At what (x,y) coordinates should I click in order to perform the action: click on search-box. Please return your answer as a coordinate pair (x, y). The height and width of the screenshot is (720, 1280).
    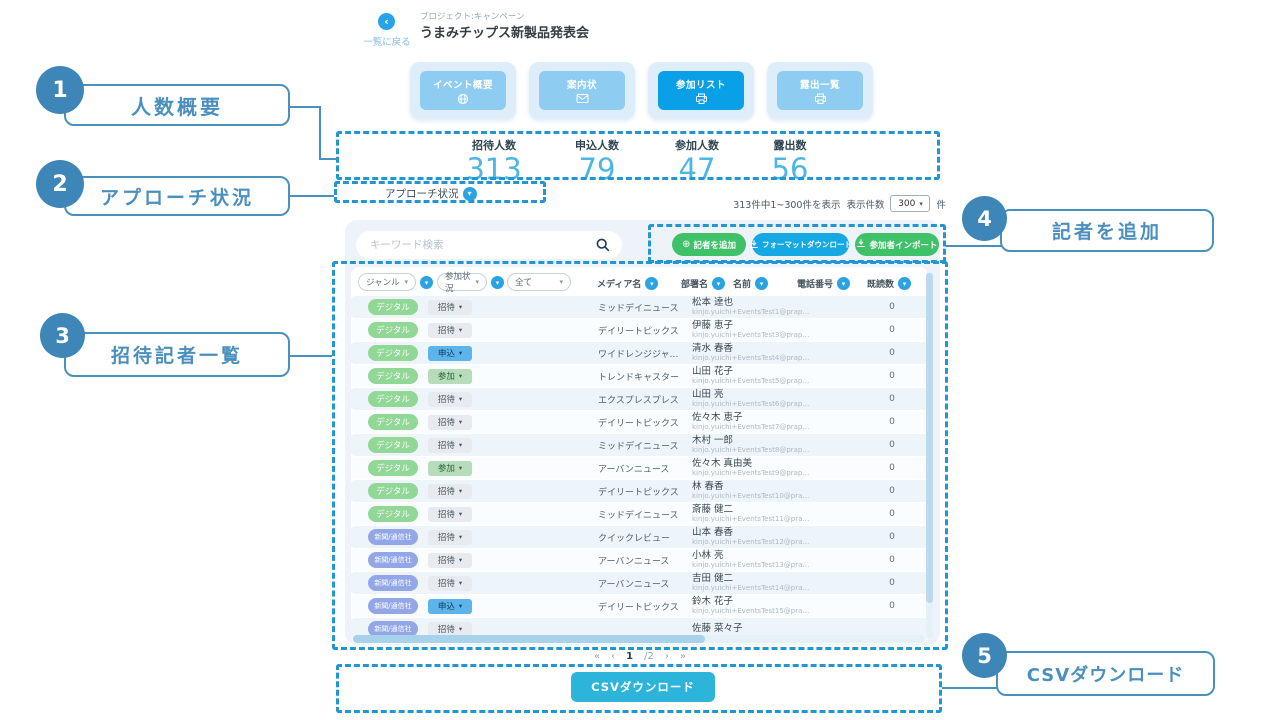
    Looking at the image, I should click on (489, 245).